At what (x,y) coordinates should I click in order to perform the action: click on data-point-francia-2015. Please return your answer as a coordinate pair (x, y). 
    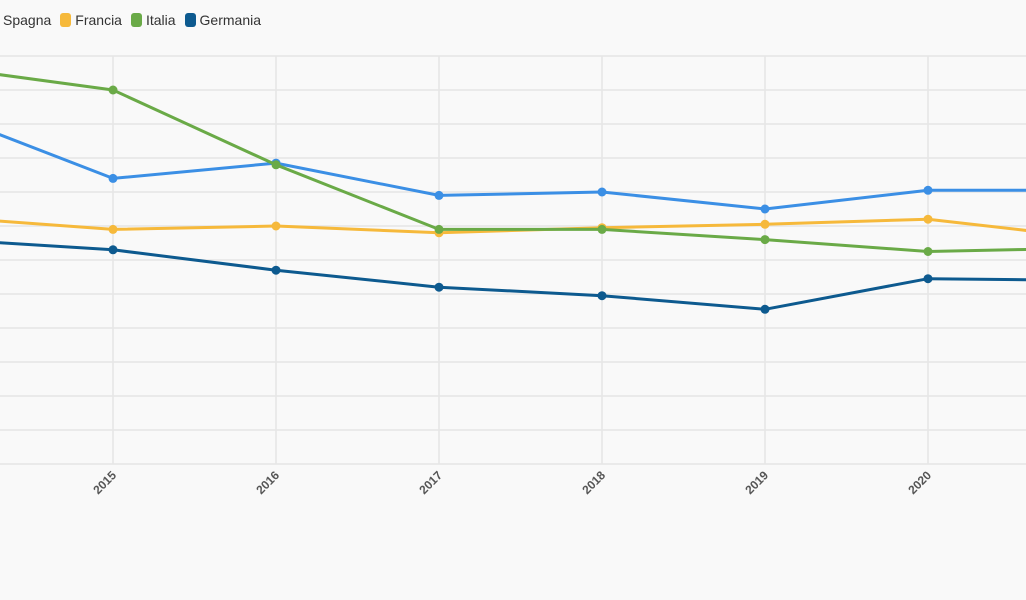
    Looking at the image, I should click on (113, 229).